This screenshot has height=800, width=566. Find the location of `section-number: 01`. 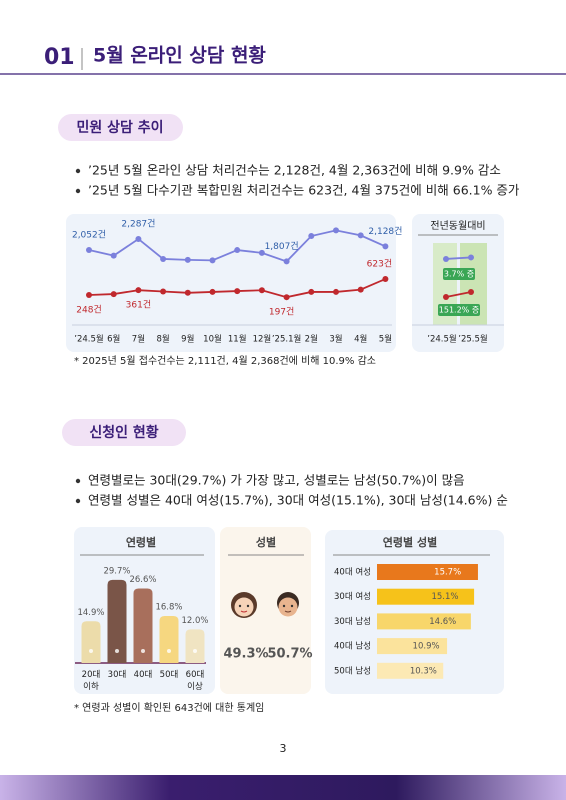

section-number: 01 is located at coordinates (59, 57).